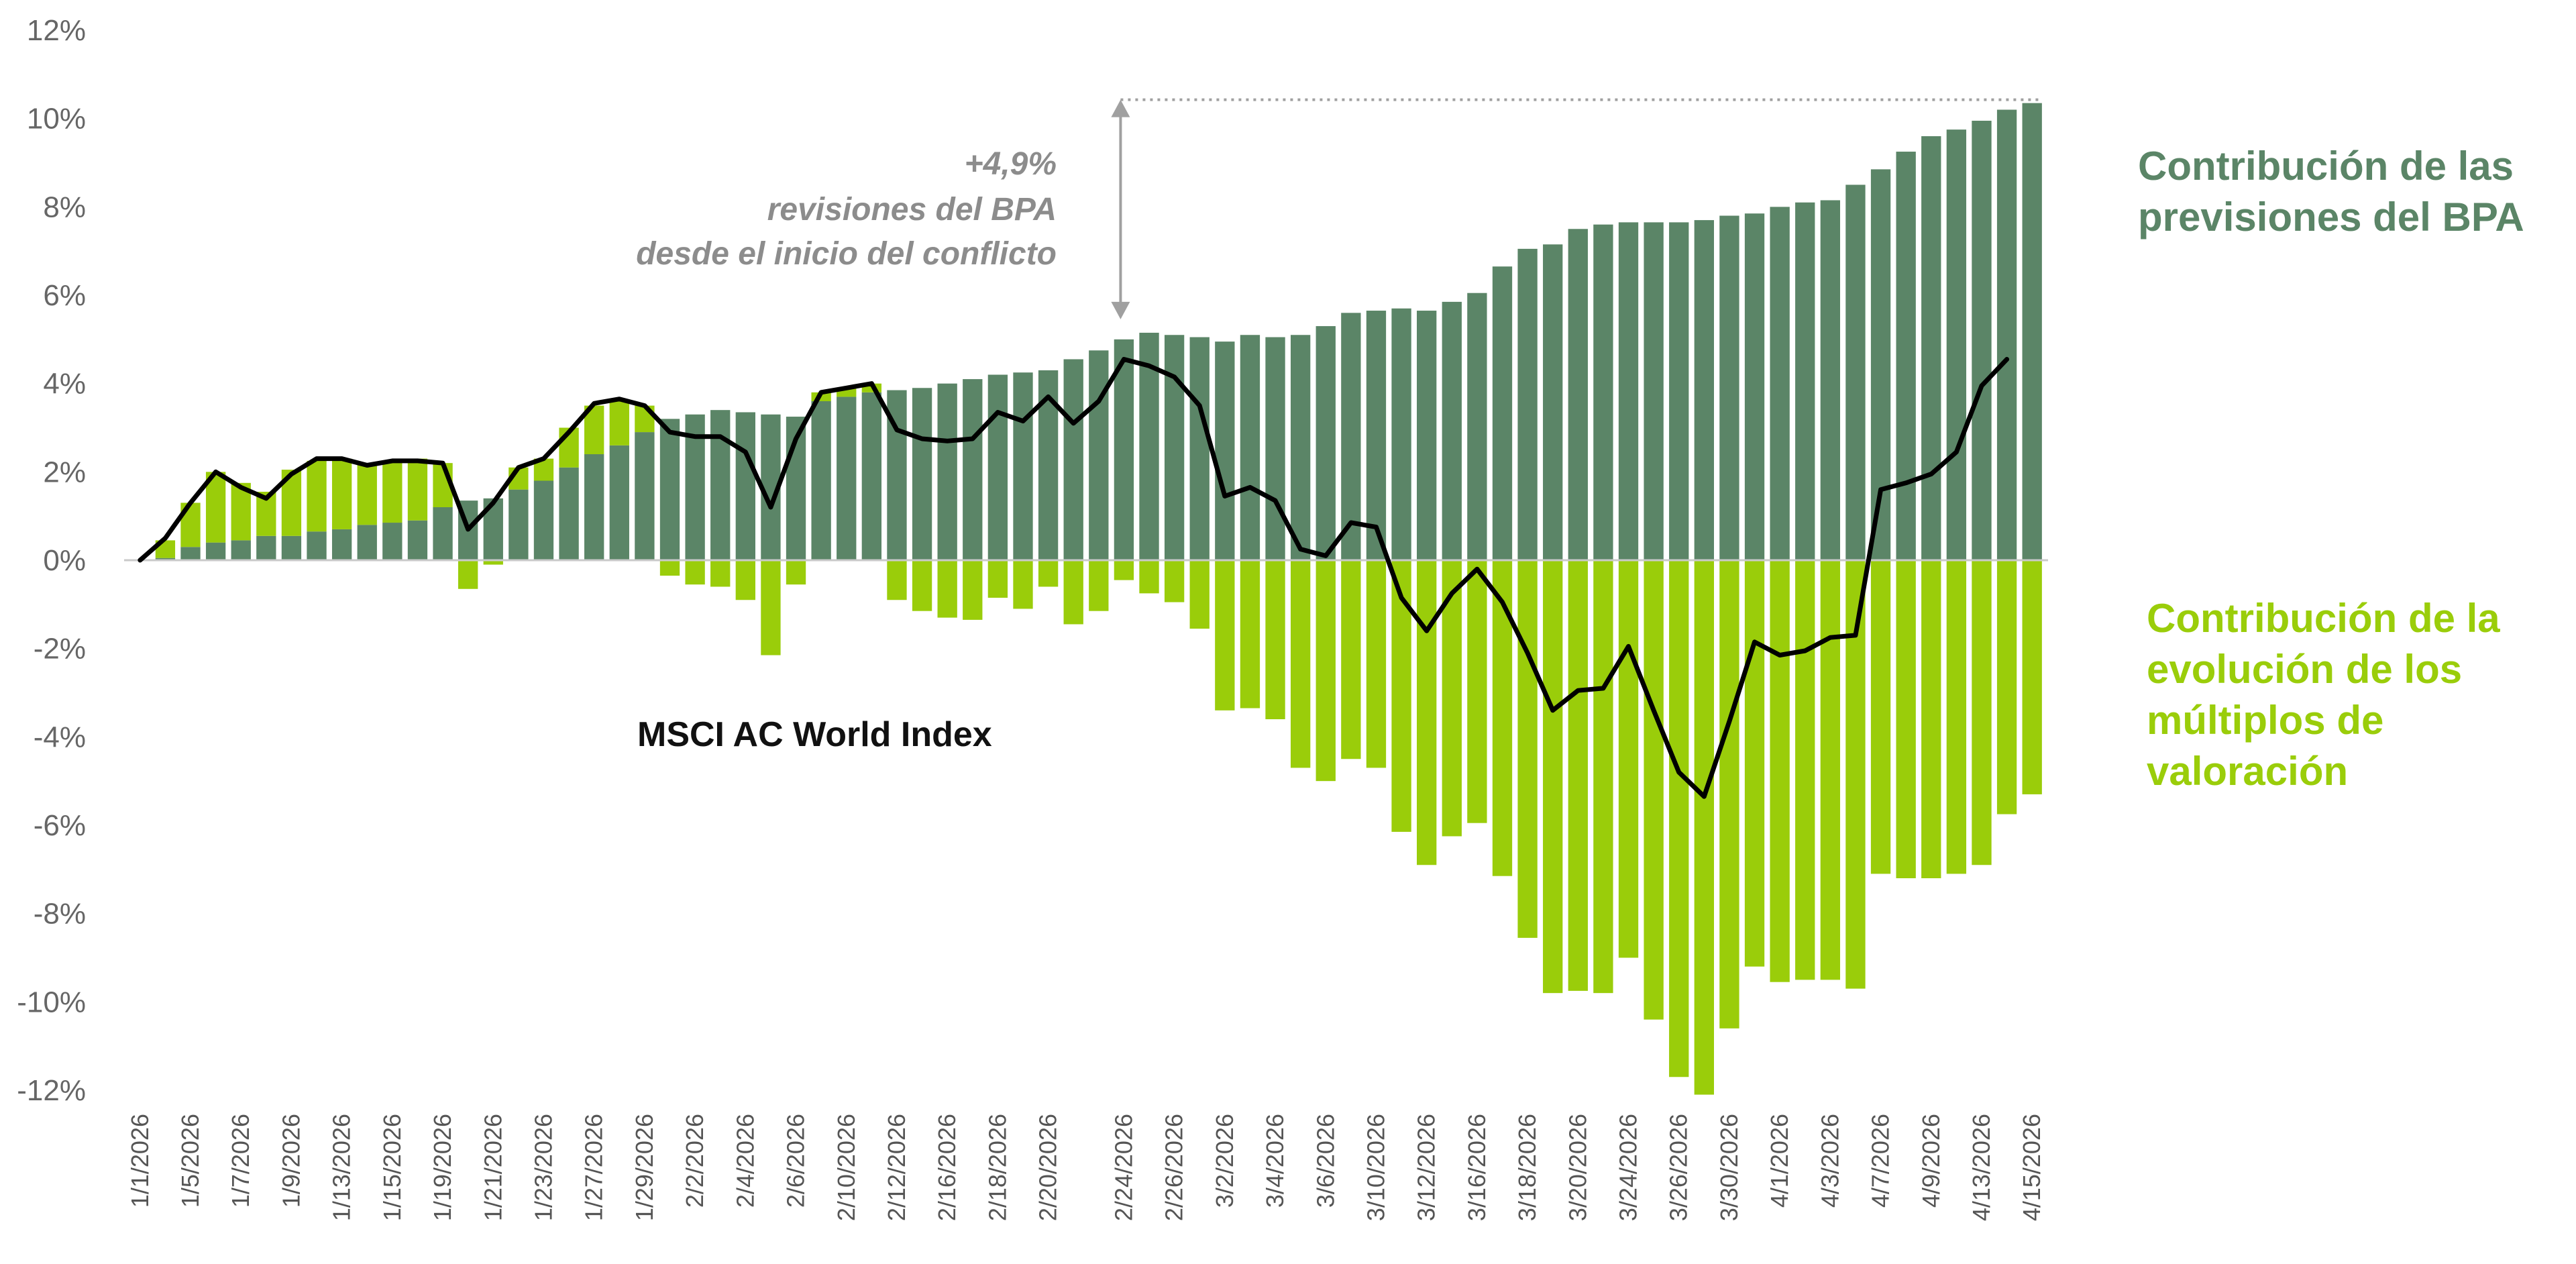 This screenshot has height=1264, width=2576. I want to click on x-tick-label: 1/23/2026, so click(543, 1167).